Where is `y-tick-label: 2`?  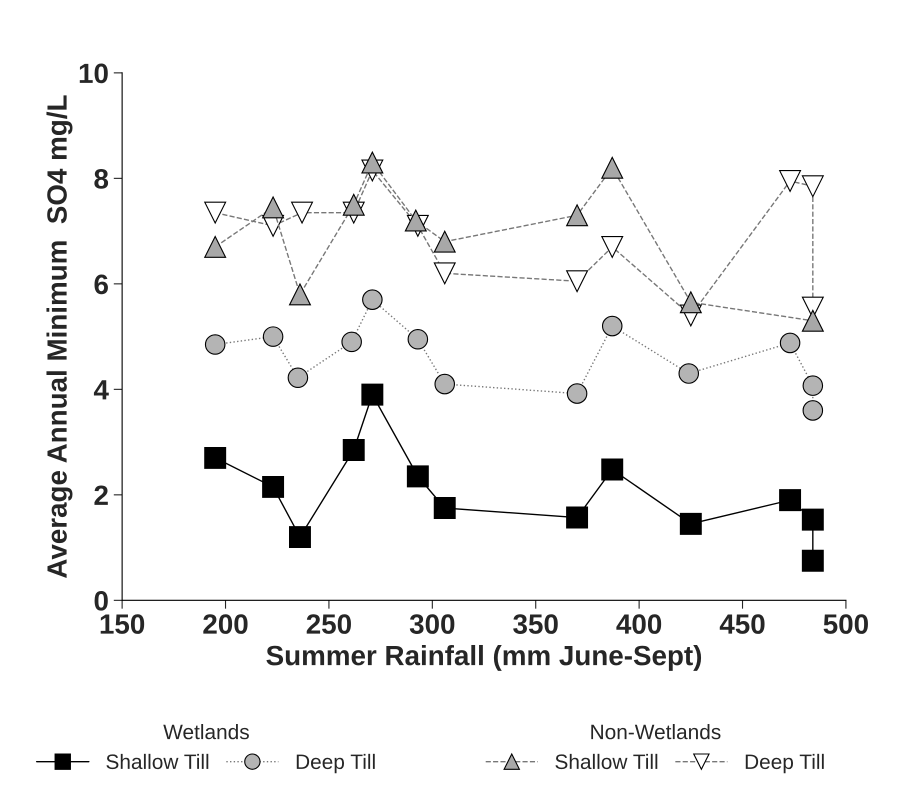
y-tick-label: 2 is located at coordinates (101, 495).